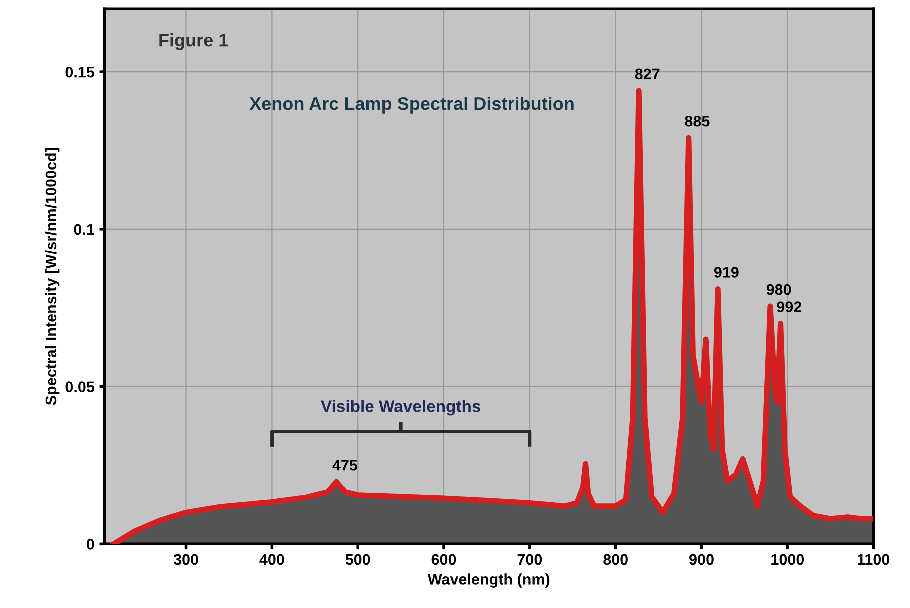 This screenshot has height=608, width=910. What do you see at coordinates (647, 74) in the screenshot?
I see `annotation: 827` at bounding box center [647, 74].